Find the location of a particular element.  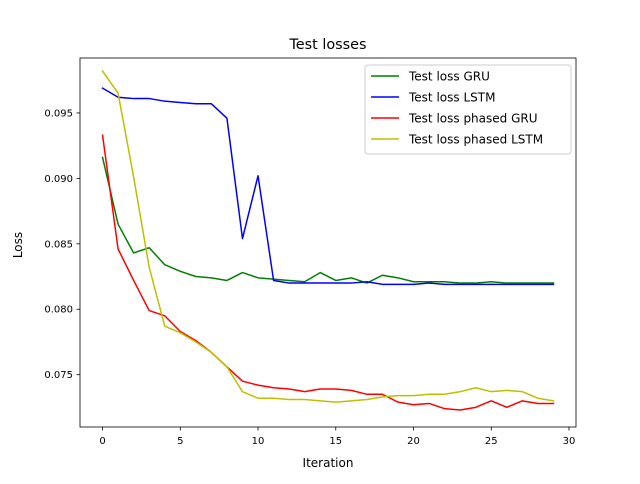

y-tick-label: 0.095 is located at coordinates (58, 113).